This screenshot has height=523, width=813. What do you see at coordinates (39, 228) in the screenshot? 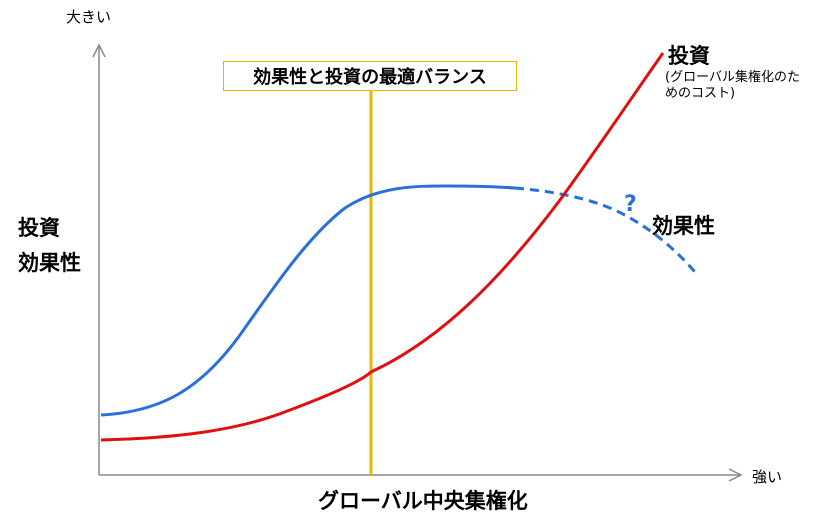
I see `y-axis-label-investment: 投資` at bounding box center [39, 228].